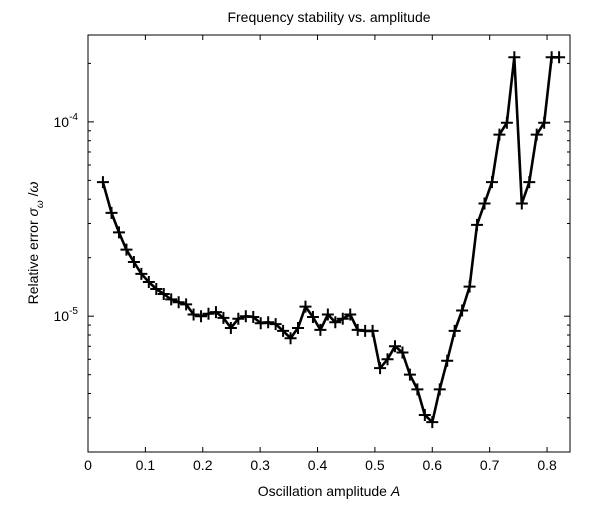 Image resolution: width=598 pixels, height=506 pixels. Describe the element at coordinates (66, 315) in the screenshot. I see `y-tick-label: 10⁻⁵` at that location.